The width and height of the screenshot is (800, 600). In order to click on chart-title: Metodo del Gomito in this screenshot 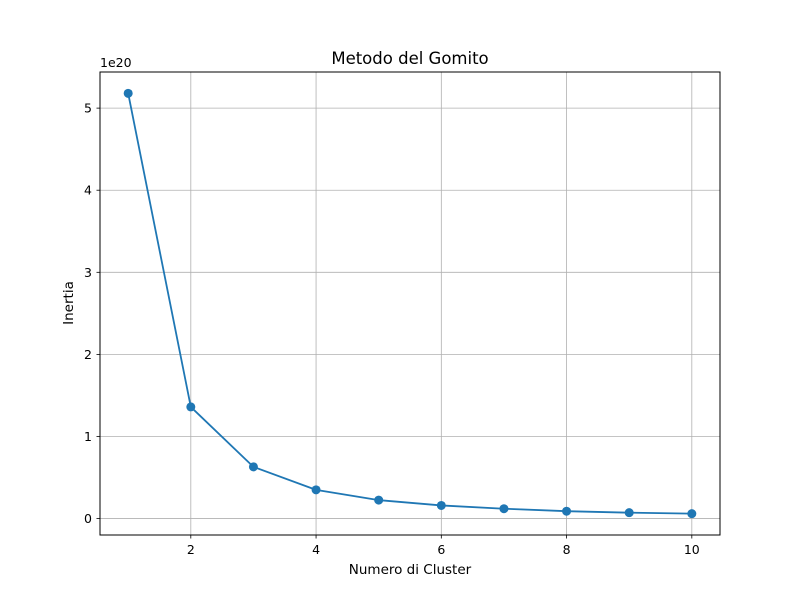, I will do `click(409, 58)`.